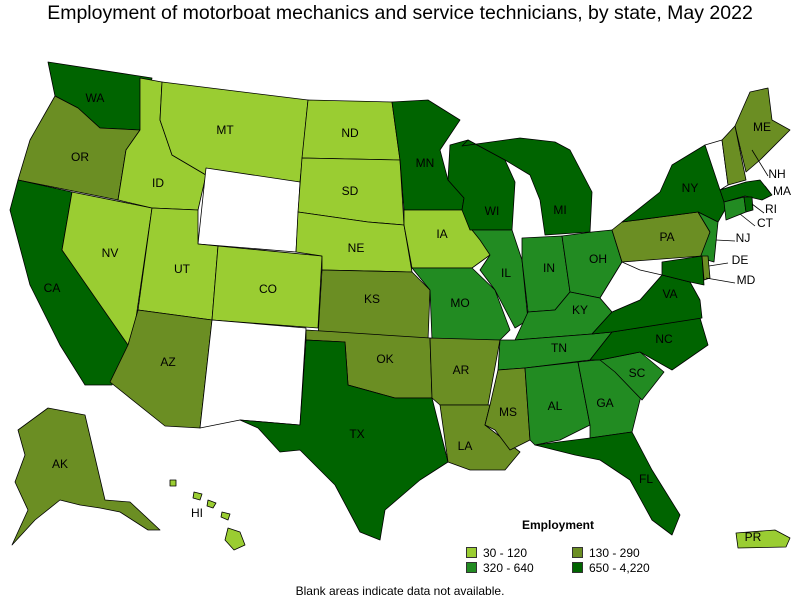 The image size is (800, 600). Describe the element at coordinates (598, 259) in the screenshot. I see `state-label-oh: OH` at that location.